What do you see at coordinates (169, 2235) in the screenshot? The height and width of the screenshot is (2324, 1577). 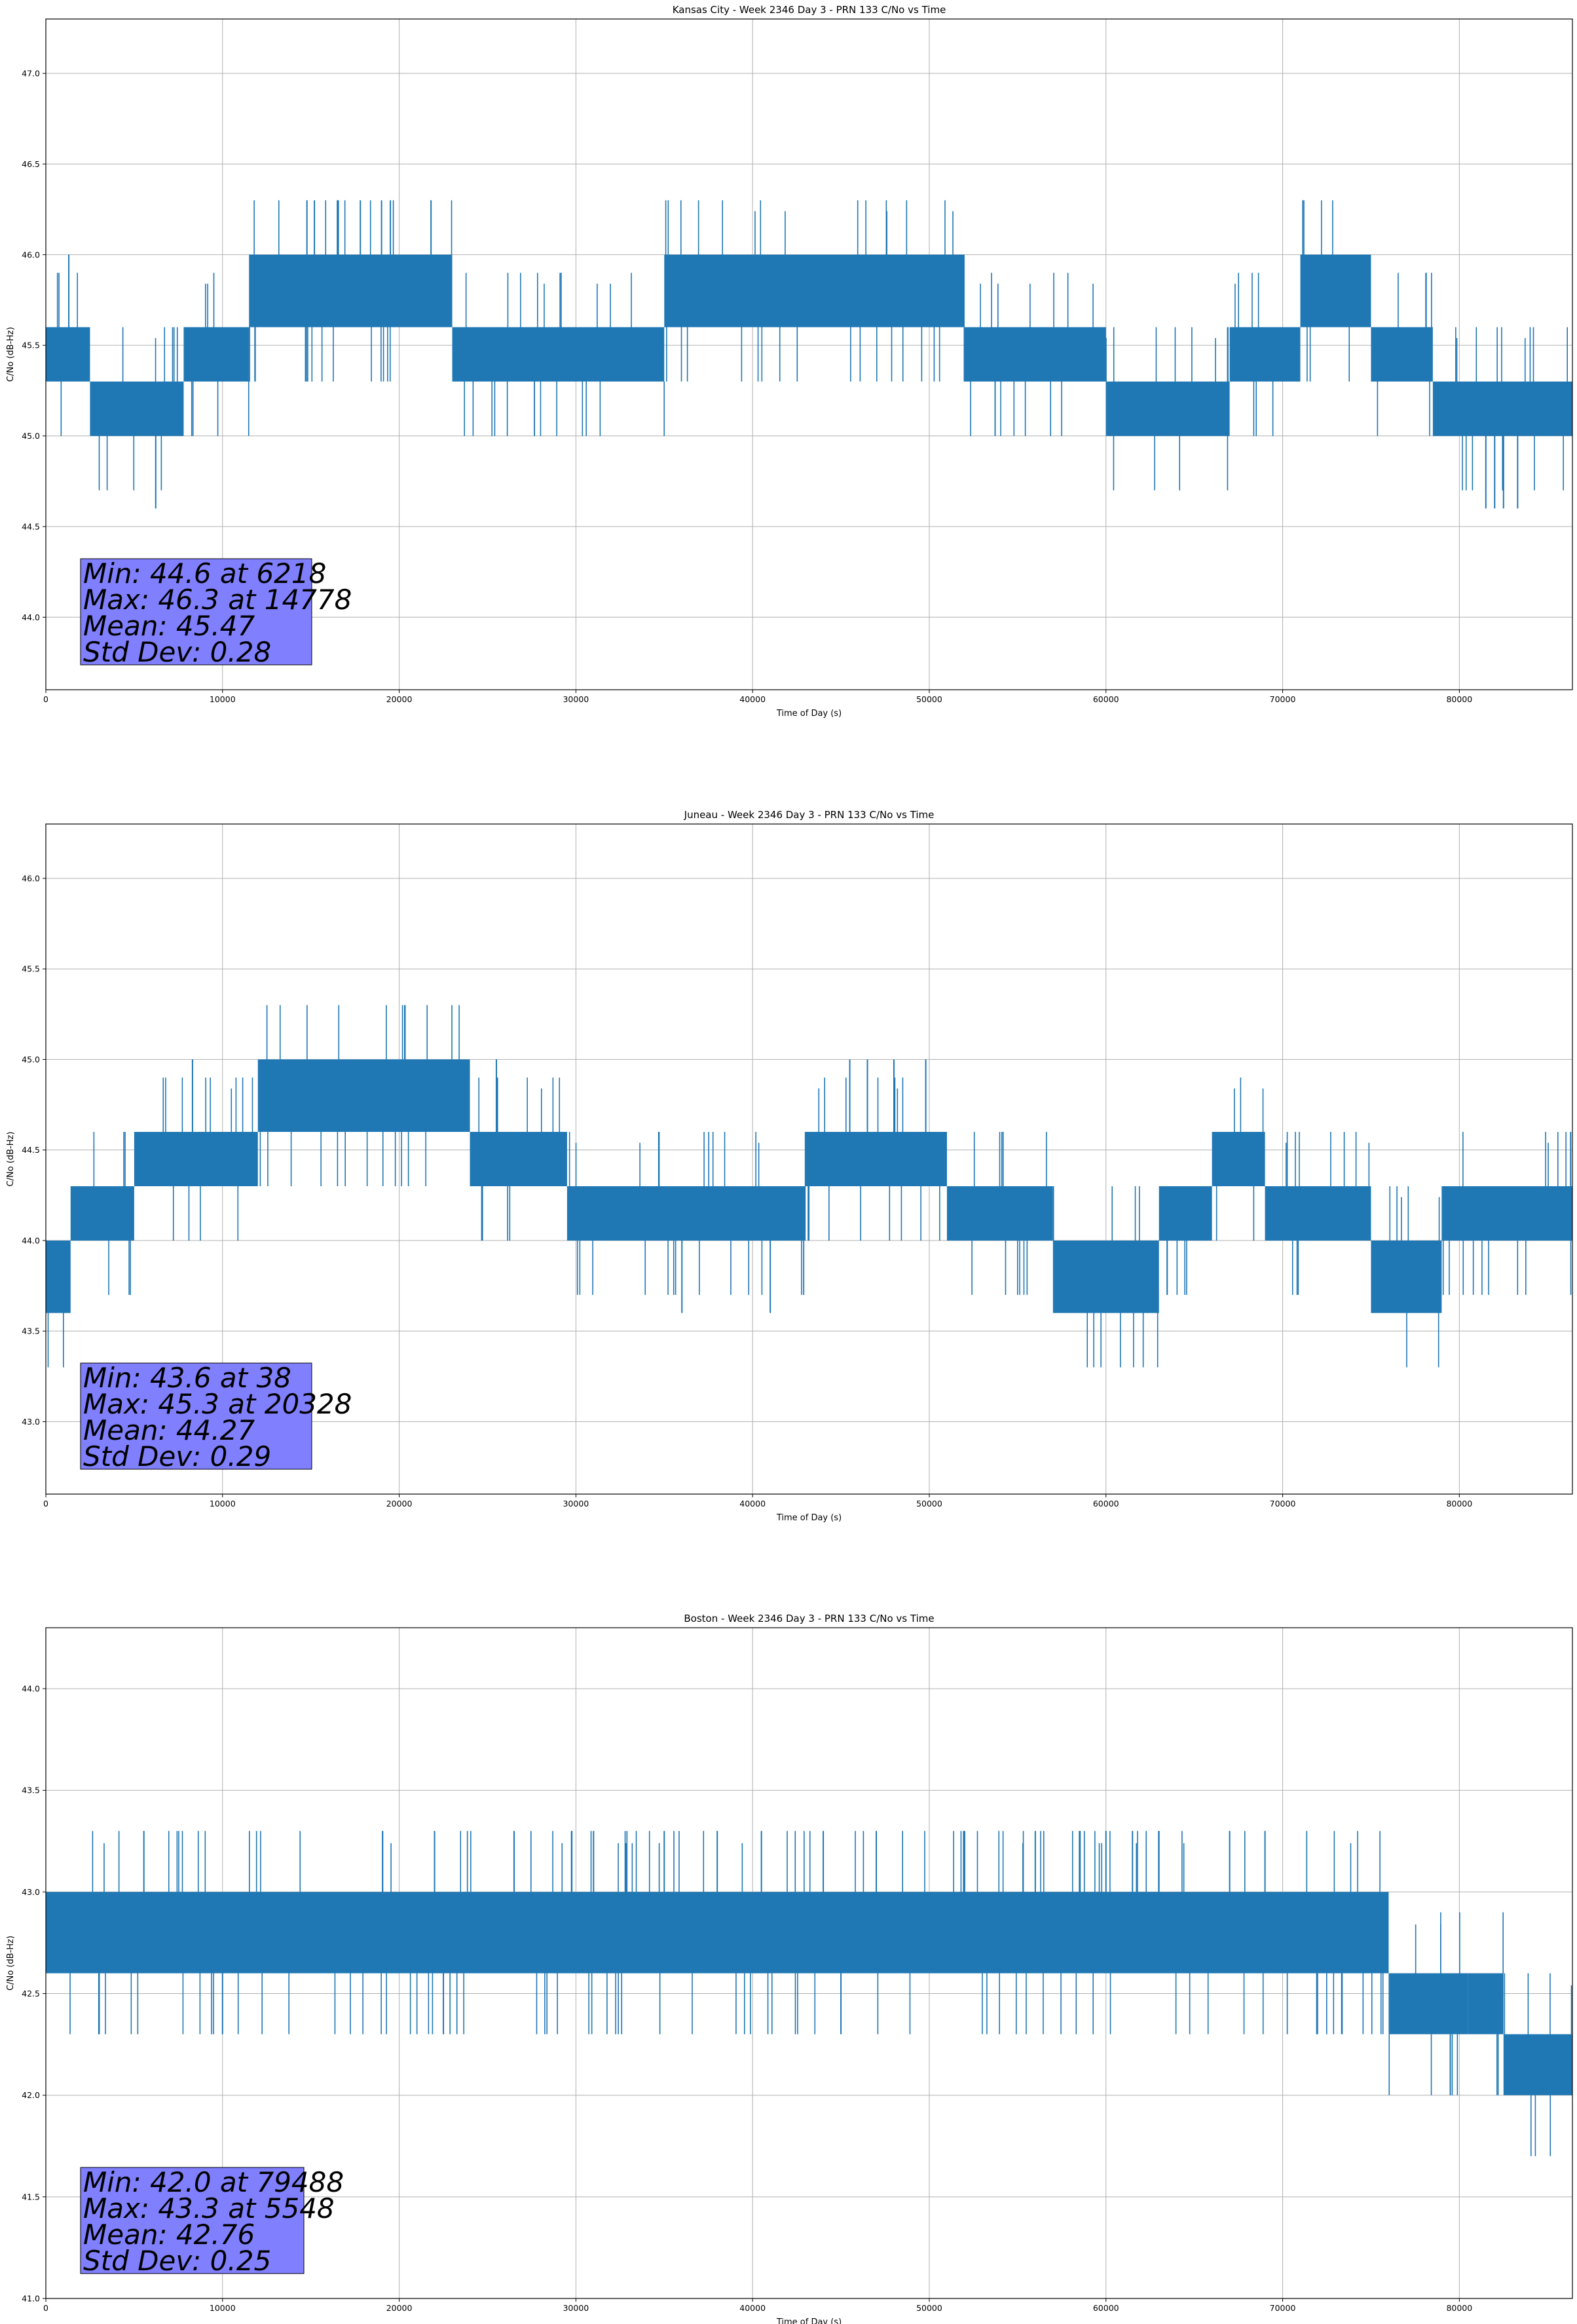 I see `stats-line: Mean: 42.76` at bounding box center [169, 2235].